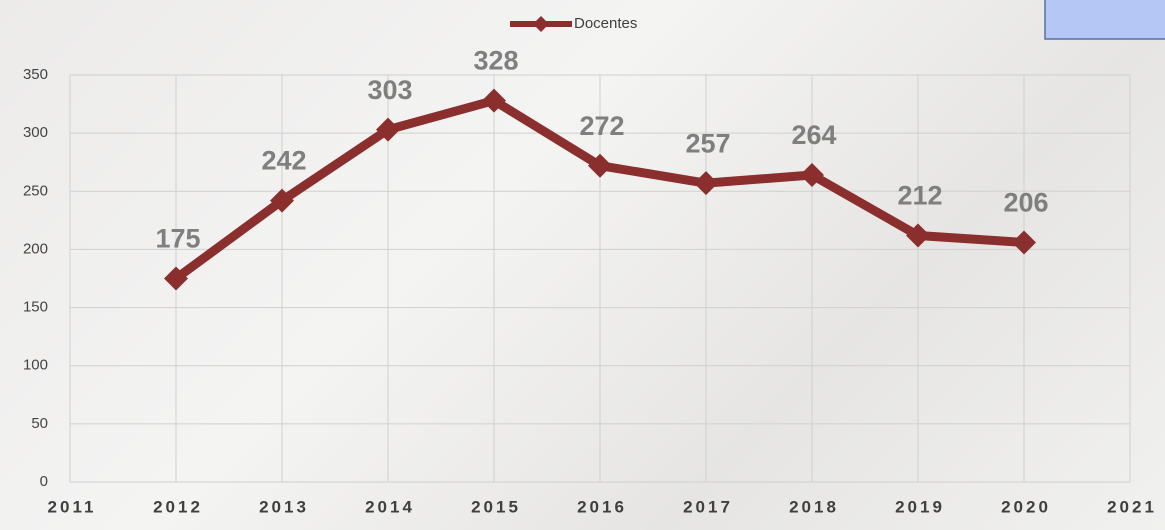 This screenshot has width=1165, height=530. I want to click on y-tick-label: 100, so click(35, 365).